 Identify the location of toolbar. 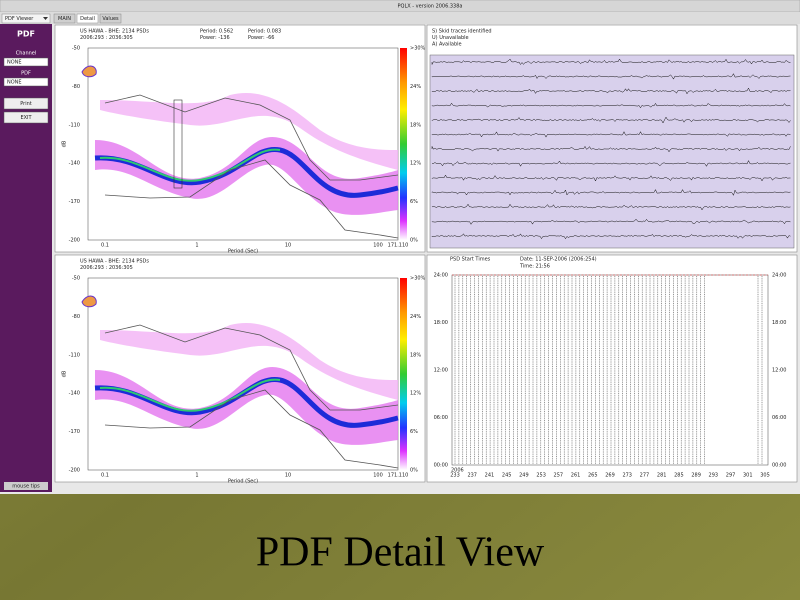
(400, 18).